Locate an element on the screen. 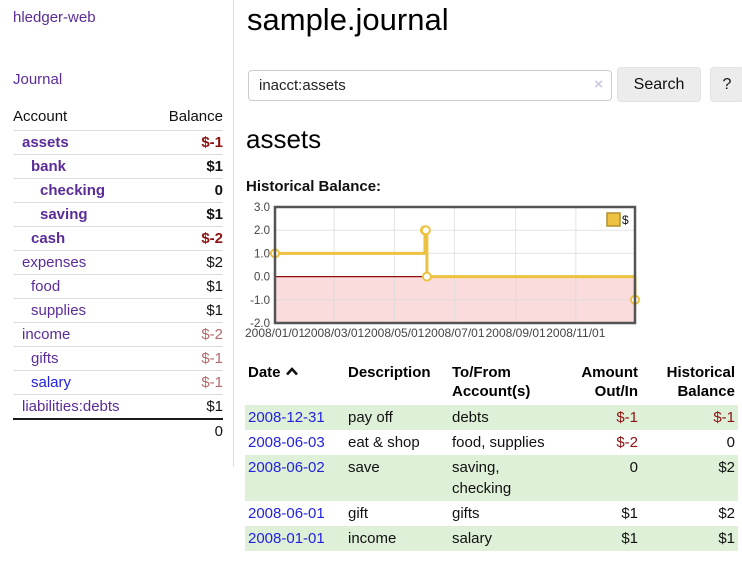 The image size is (742, 582). accounts-cell: salary is located at coordinates (506, 538).